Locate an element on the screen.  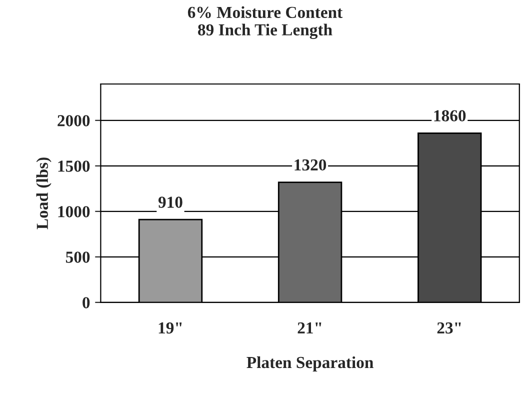
data-label: 1320 is located at coordinates (310, 165).